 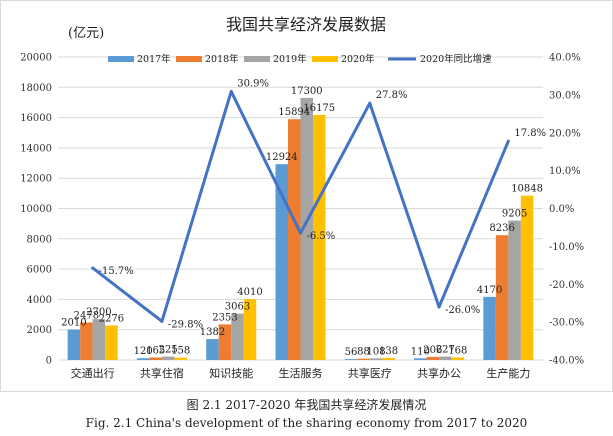 I want to click on y2-tick-label: 10.0%, so click(x=565, y=171).